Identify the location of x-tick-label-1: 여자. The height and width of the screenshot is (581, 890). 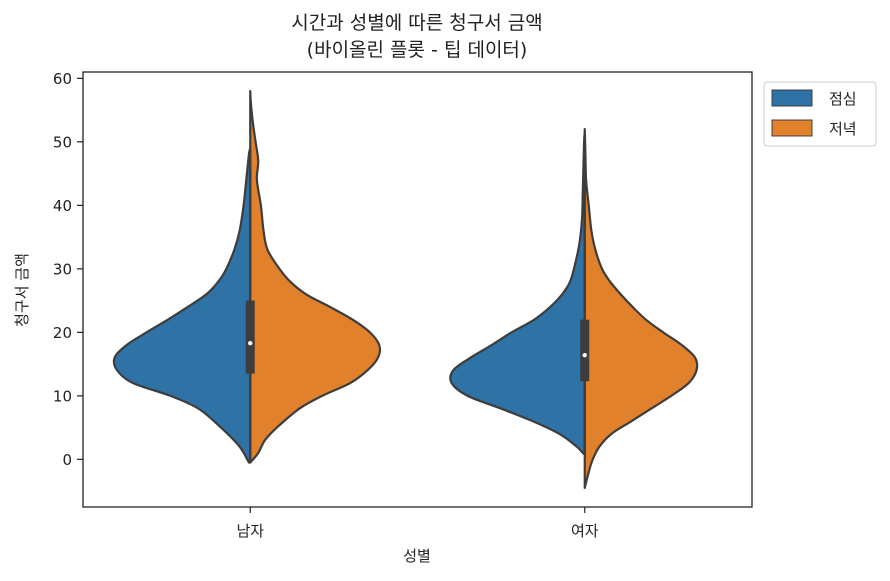
(585, 531).